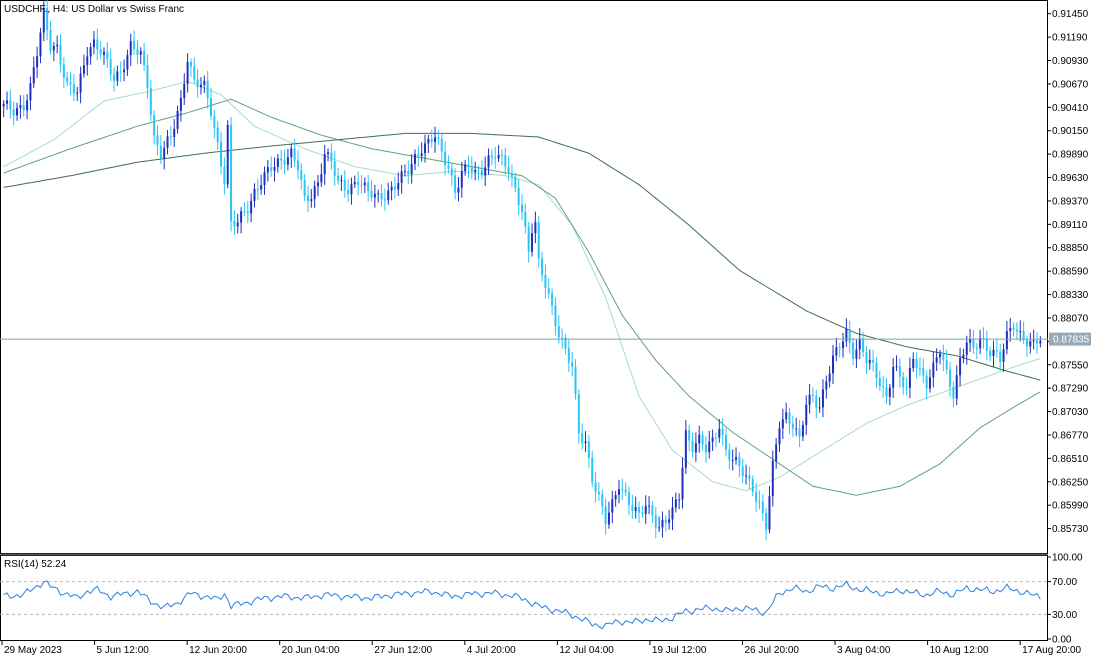  I want to click on current-price-badge, so click(1070, 339).